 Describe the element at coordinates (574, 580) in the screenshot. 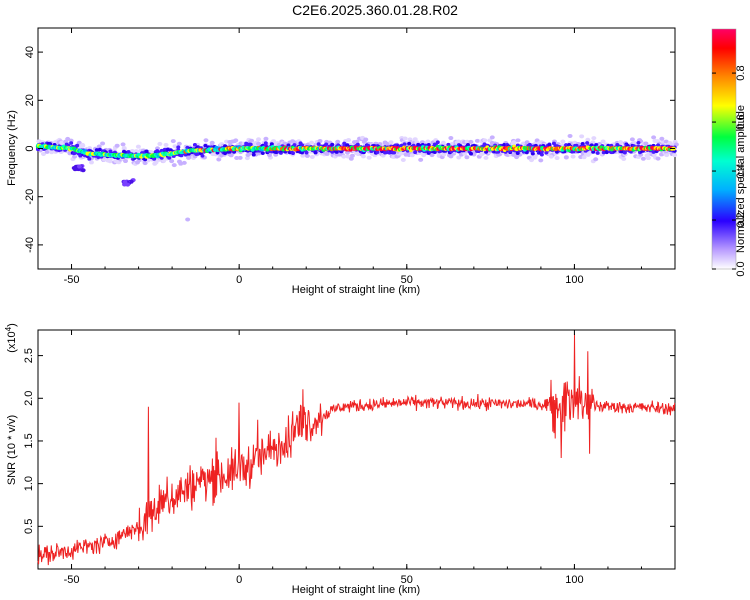

I see `snr-xtick-label: 100` at that location.